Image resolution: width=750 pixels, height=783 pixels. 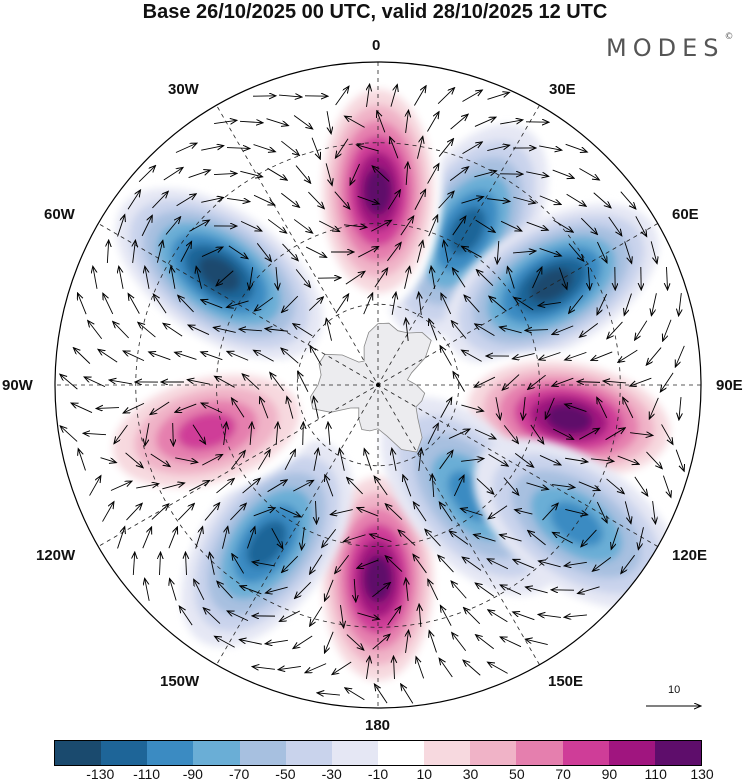 What do you see at coordinates (378, 753) in the screenshot?
I see `colorbar` at bounding box center [378, 753].